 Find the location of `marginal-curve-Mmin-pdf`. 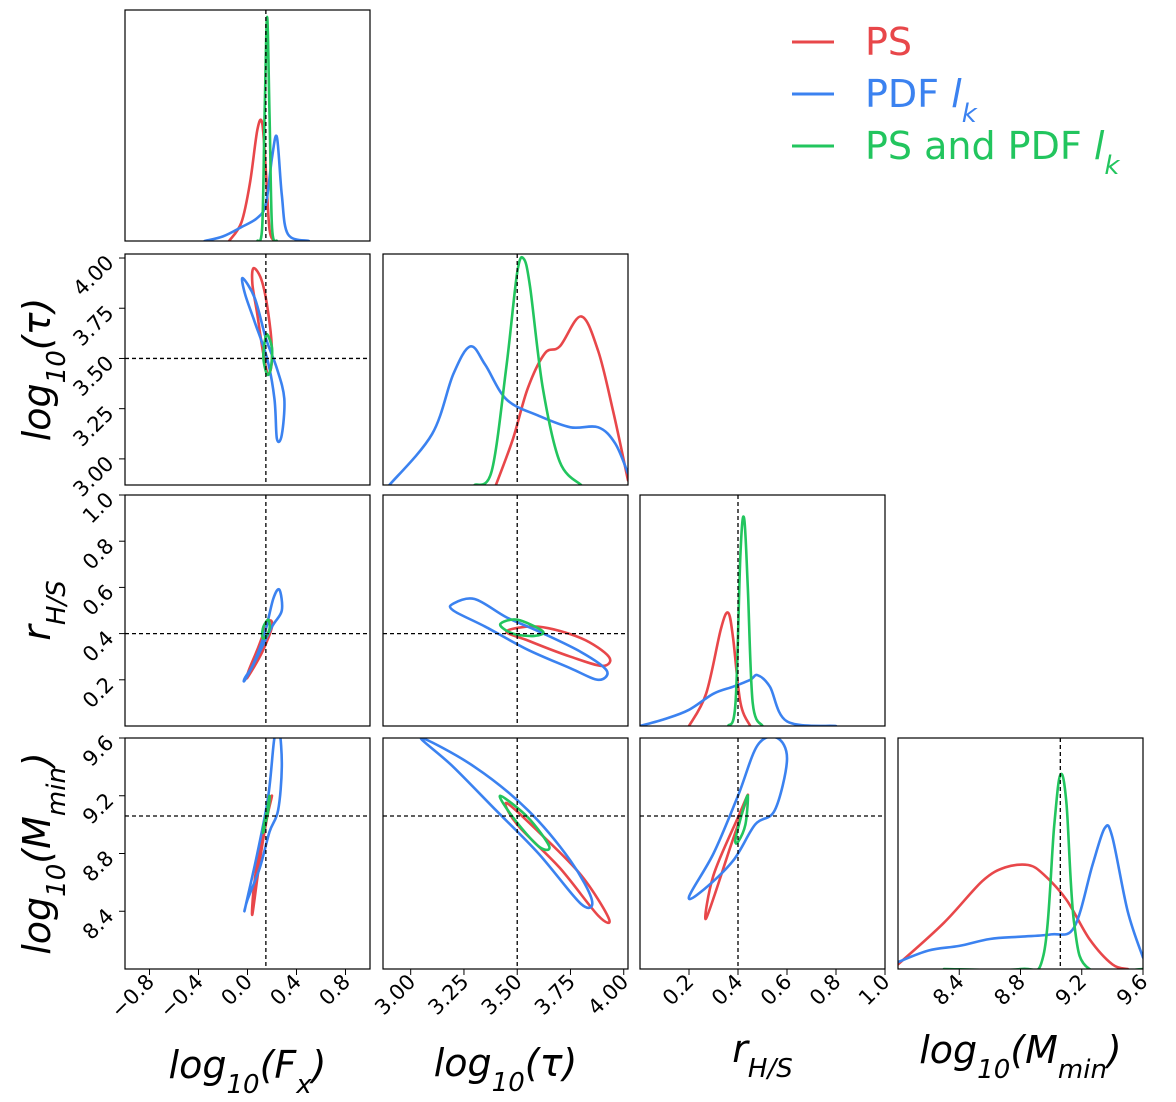

marginal-curve-Mmin-pdf is located at coordinates (1020, 894).